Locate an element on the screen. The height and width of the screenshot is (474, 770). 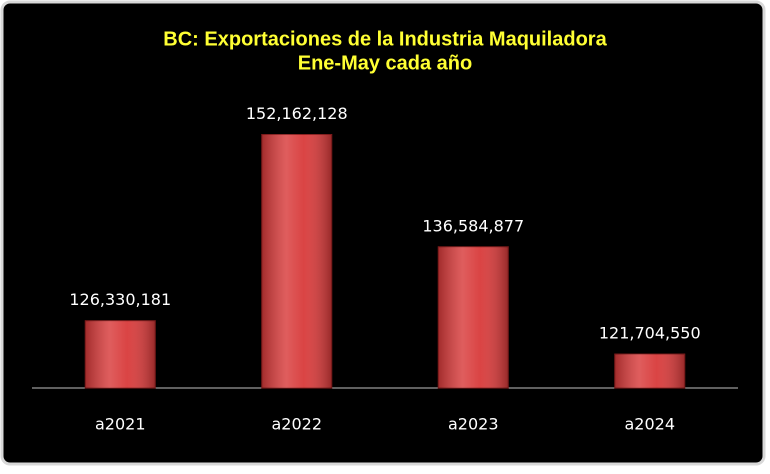
value-label: 121,704,550 is located at coordinates (650, 333).